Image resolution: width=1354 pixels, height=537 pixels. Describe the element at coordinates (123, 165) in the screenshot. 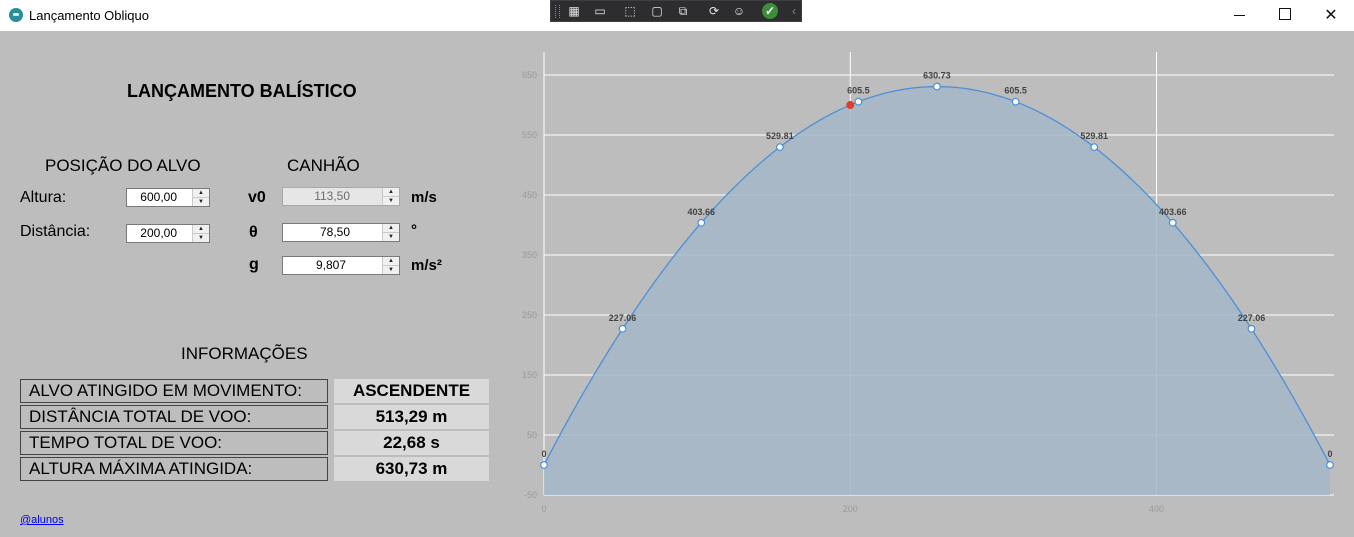

I see `target-heading: POSIÇÃO DO ALVO` at that location.